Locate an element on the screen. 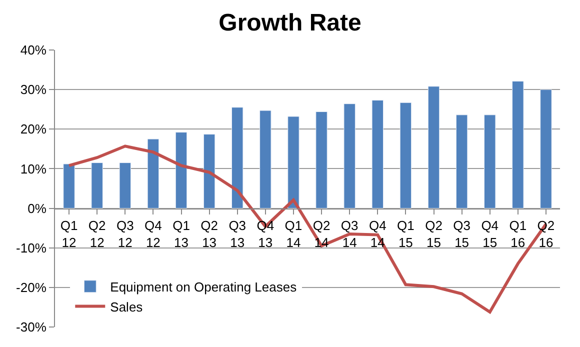 Image resolution: width=580 pixels, height=347 pixels. x-tick-label: Q2 16 is located at coordinates (546, 234).